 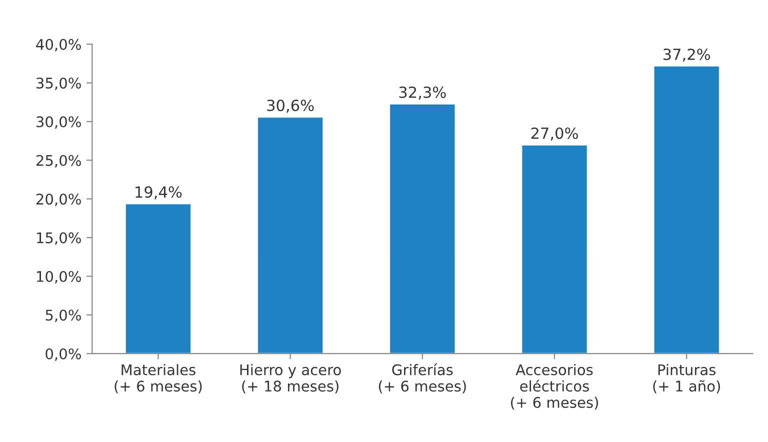 What do you see at coordinates (290, 106) in the screenshot?
I see `data-label: 30,6%` at bounding box center [290, 106].